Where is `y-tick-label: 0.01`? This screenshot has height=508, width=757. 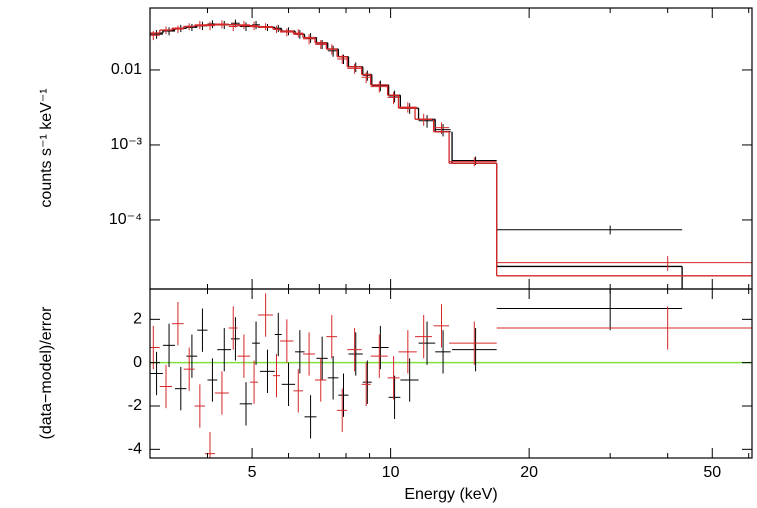 y-tick-label: 0.01 is located at coordinates (126, 69).